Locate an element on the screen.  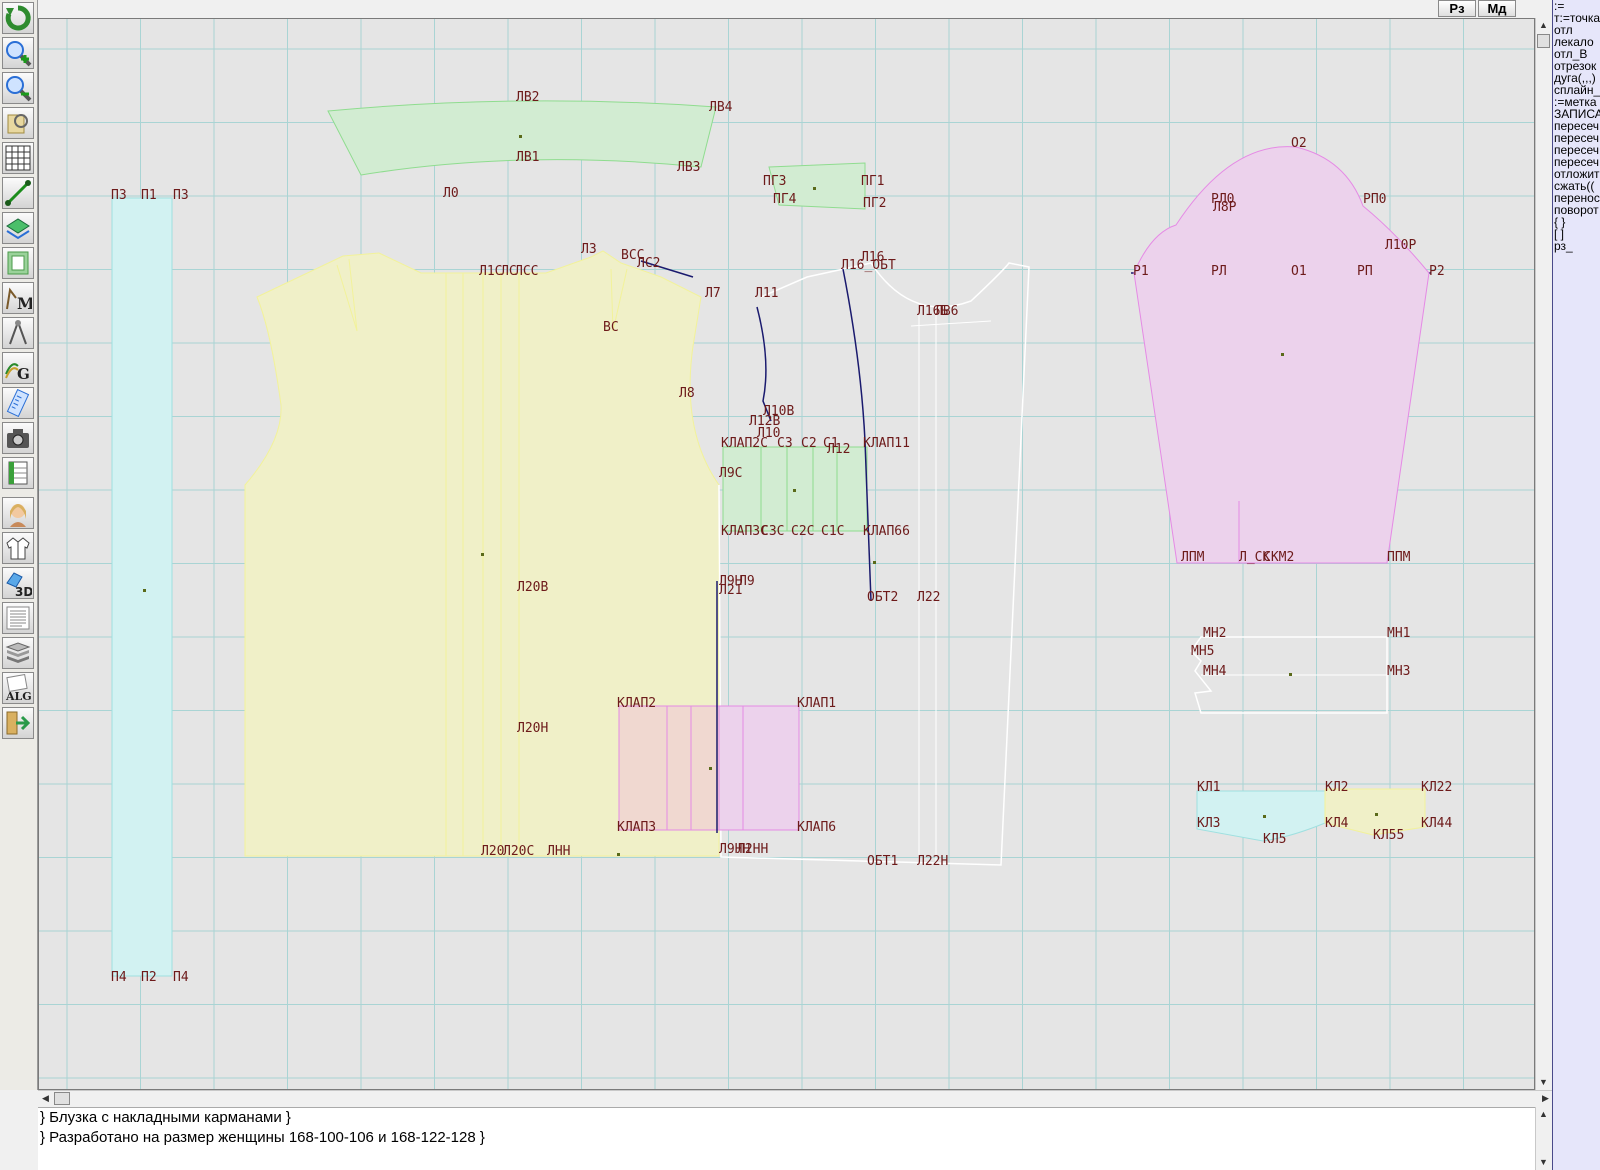
exit-arrow-icon is located at coordinates (18, 723).